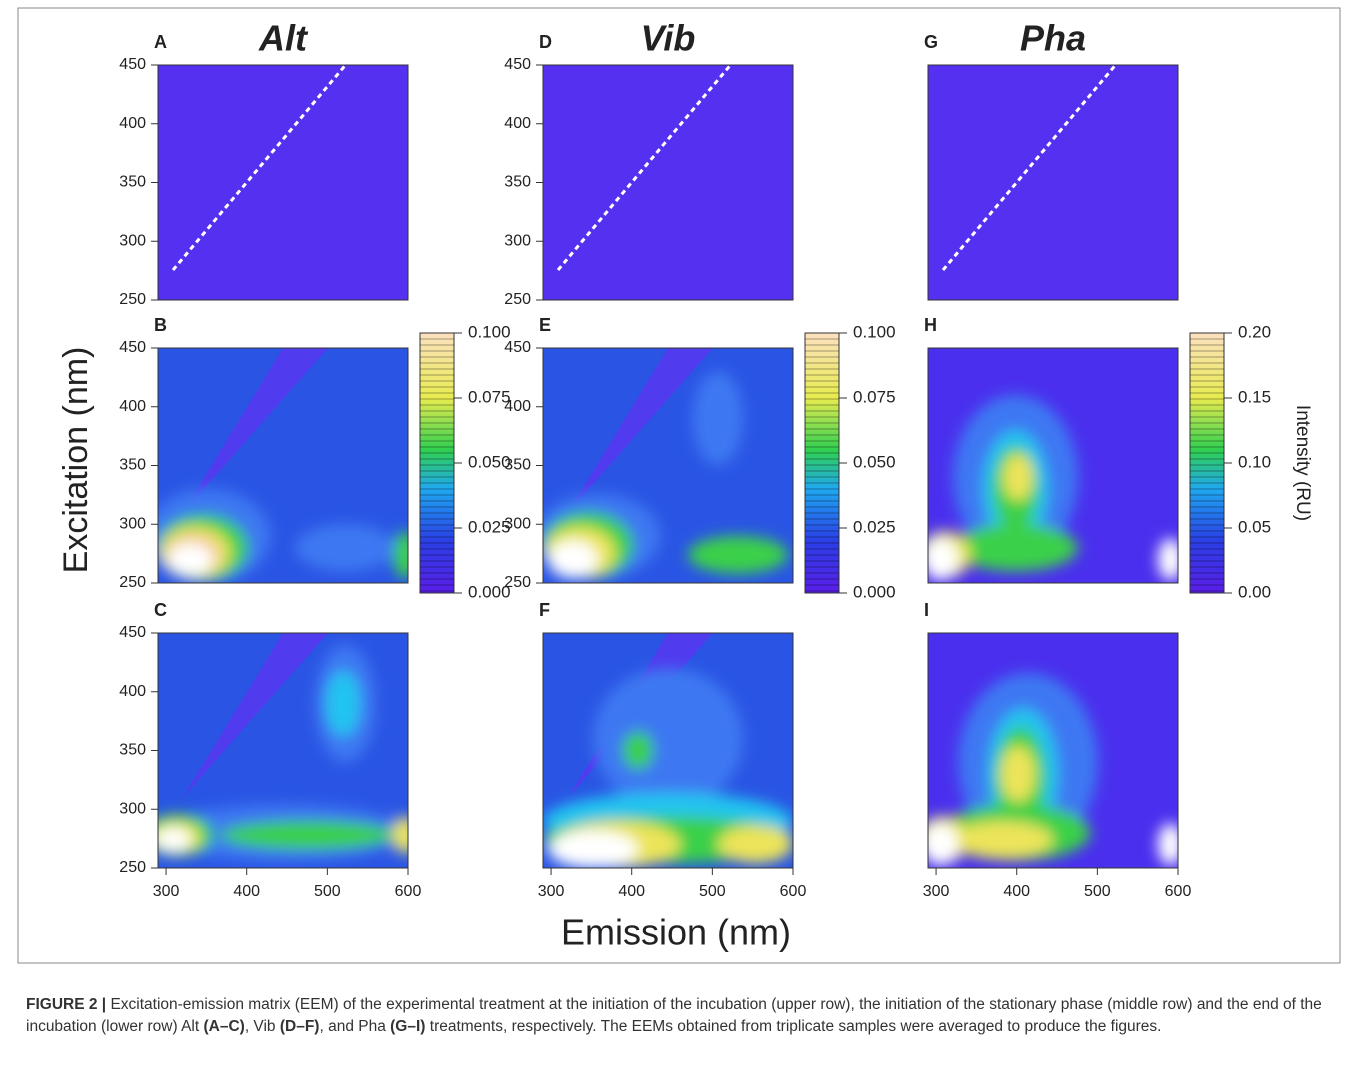 This screenshot has width=1358, height=1074. I want to click on panel-label: A, so click(160, 42).